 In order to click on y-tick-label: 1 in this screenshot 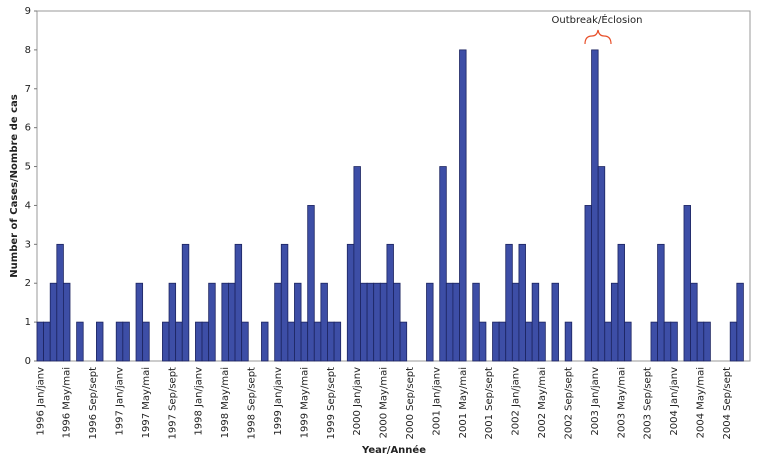, I will do `click(28, 322)`.